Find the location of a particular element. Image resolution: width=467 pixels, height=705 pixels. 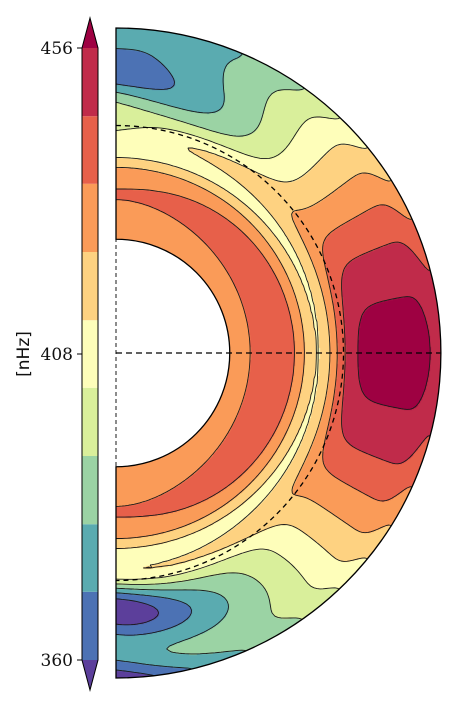

colorbar-bands is located at coordinates (90, 354).